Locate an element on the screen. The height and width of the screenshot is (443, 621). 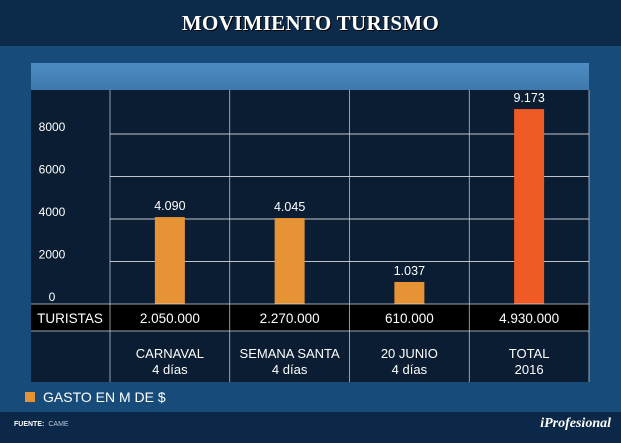
bar-carnaval is located at coordinates (169, 260).